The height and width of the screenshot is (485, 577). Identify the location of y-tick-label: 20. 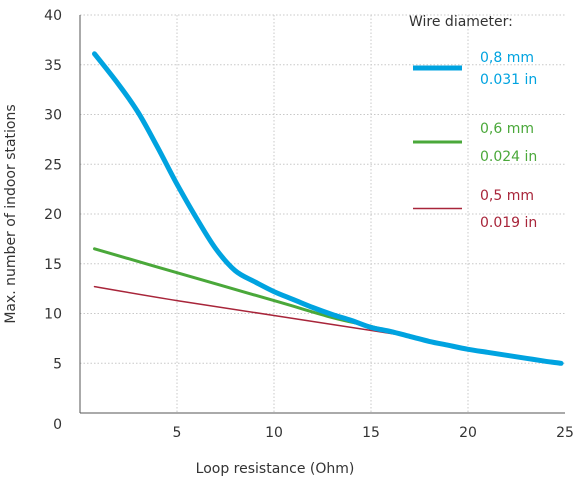
(53, 215).